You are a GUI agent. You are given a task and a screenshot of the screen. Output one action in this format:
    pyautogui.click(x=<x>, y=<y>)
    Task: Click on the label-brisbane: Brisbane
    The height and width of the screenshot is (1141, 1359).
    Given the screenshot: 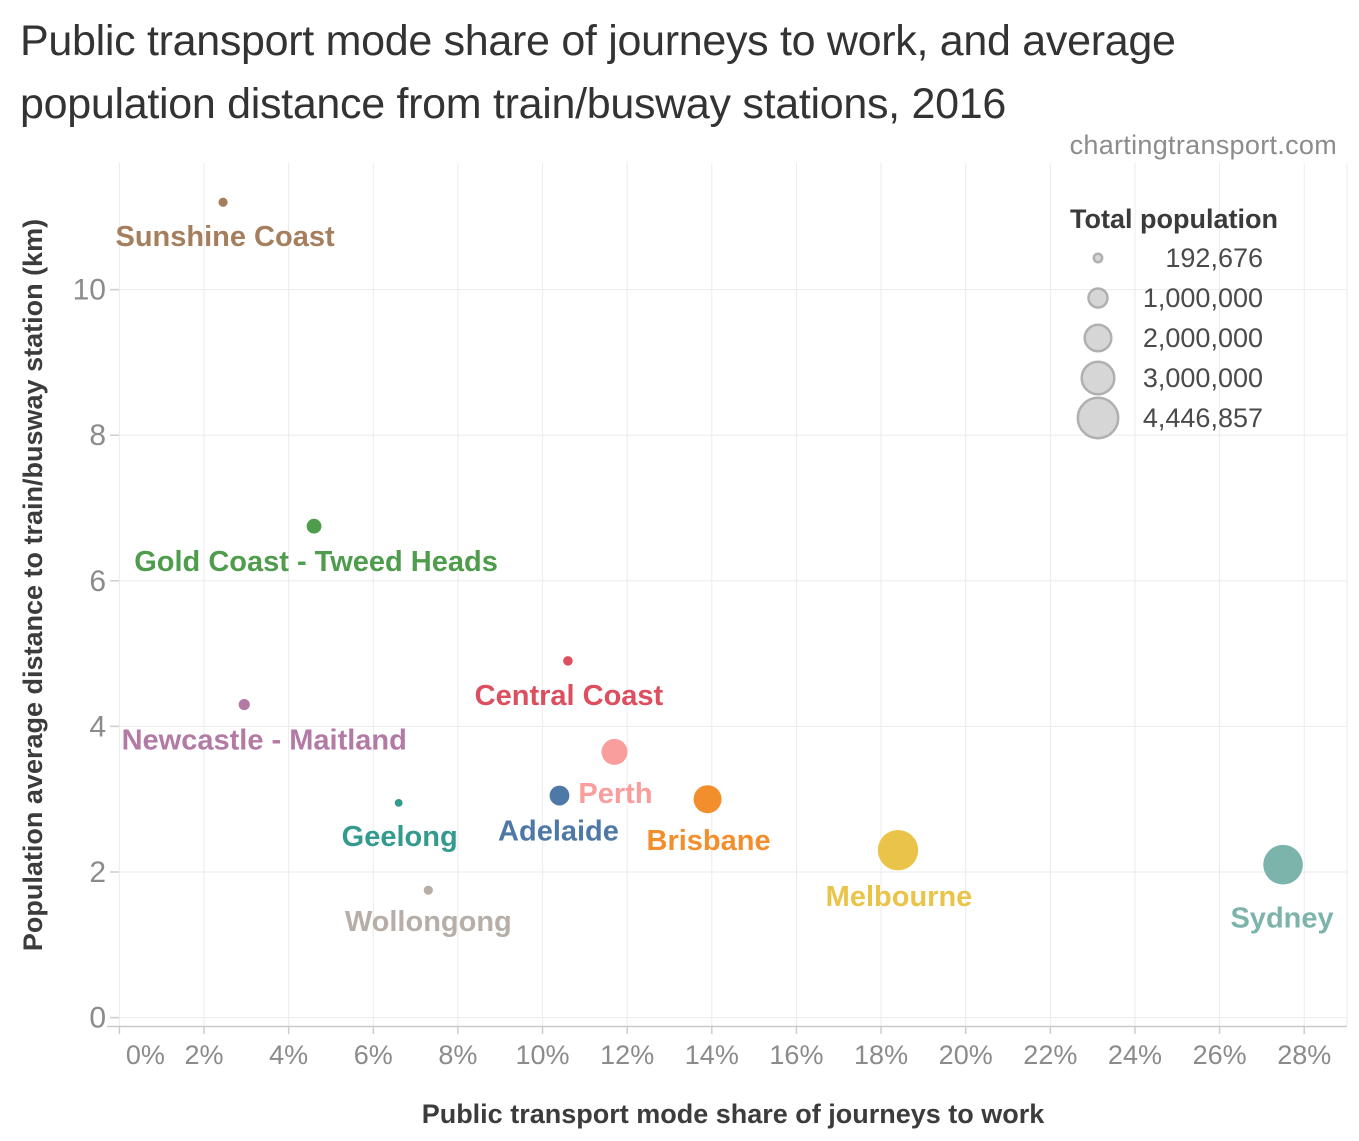 What is the action you would take?
    pyautogui.click(x=709, y=841)
    